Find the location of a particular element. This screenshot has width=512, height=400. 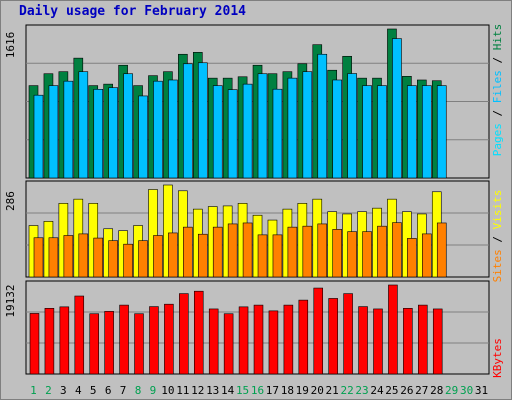

day-label-21: 21 is located at coordinates (332, 390).